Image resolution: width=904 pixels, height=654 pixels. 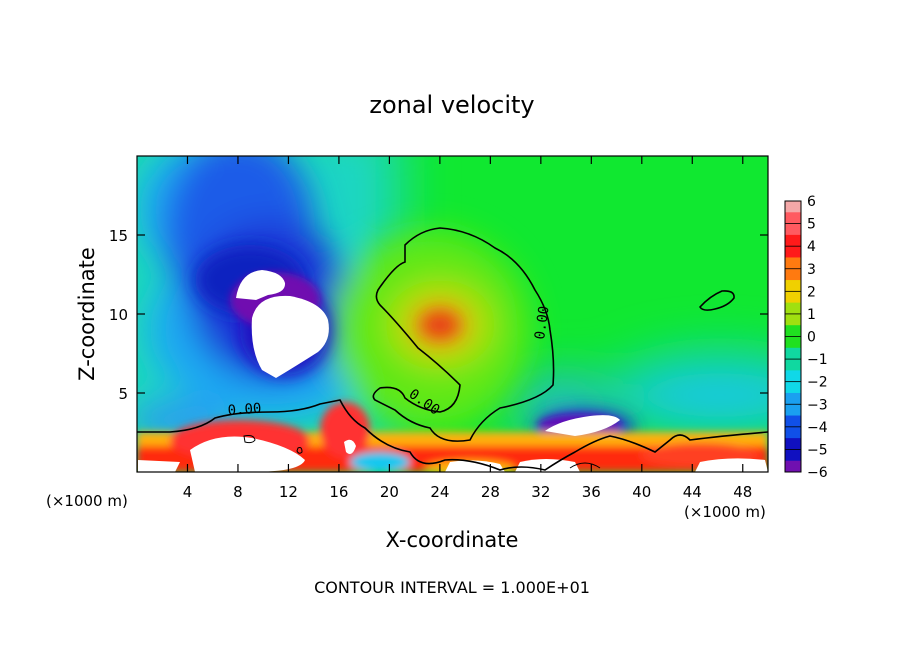 What do you see at coordinates (338, 492) in the screenshot?
I see `x-tick-label: 16` at bounding box center [338, 492].